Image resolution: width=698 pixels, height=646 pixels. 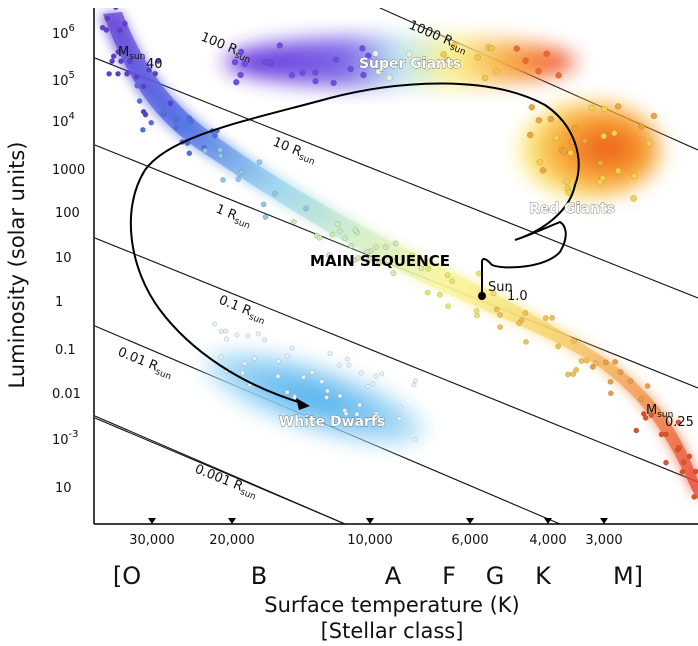 What do you see at coordinates (543, 576) in the screenshot?
I see `class-label: K` at bounding box center [543, 576].